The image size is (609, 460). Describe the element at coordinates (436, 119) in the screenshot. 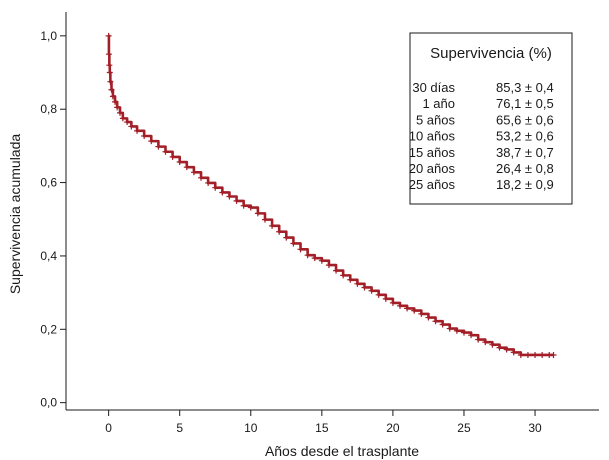

I see `legend-row-period: 5 años` at that location.